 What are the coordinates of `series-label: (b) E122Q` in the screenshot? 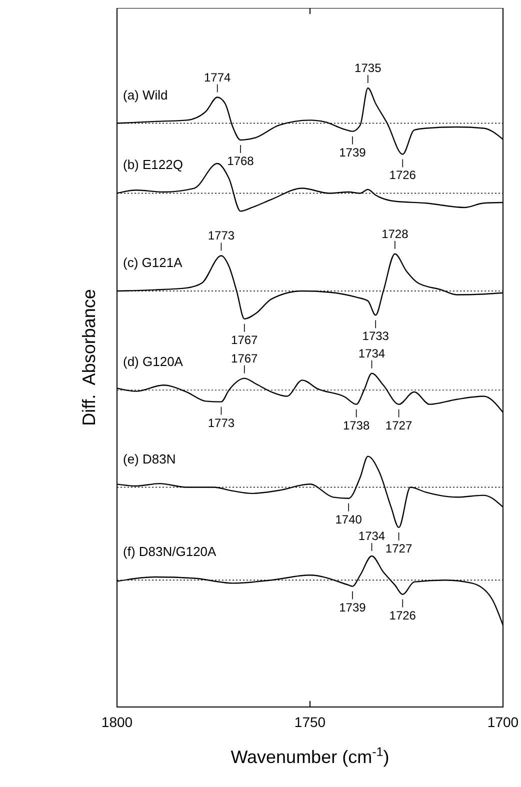 It's located at (153, 164).